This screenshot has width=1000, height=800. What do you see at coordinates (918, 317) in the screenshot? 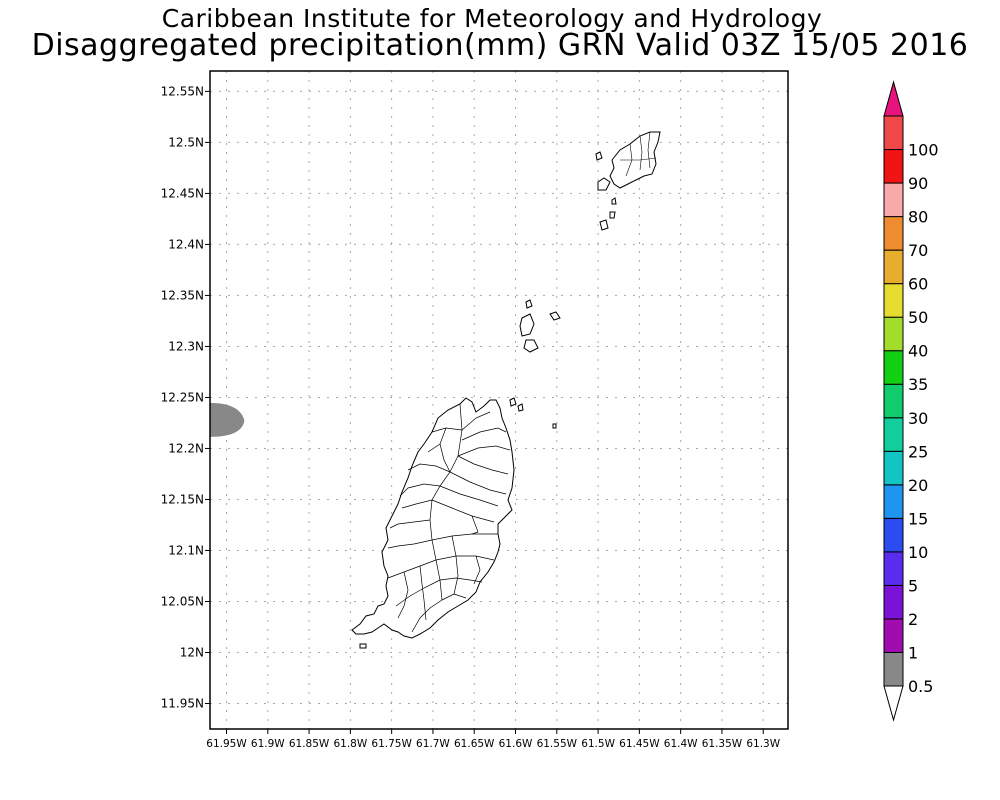
I see `colorbar-label: 50` at bounding box center [918, 317].